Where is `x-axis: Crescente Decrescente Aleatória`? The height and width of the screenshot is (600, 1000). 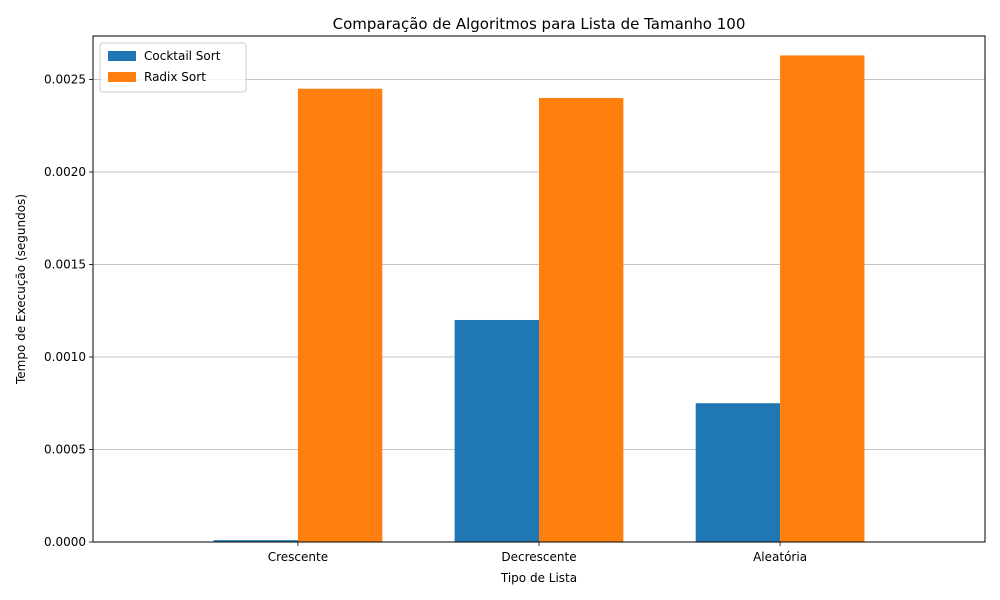 x-axis: Crescente Decrescente Aleatória is located at coordinates (537, 553).